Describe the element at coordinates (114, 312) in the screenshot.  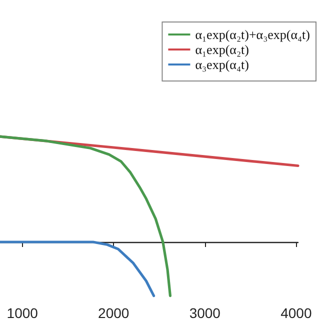
I see `x-tick-label: 2000` at that location.